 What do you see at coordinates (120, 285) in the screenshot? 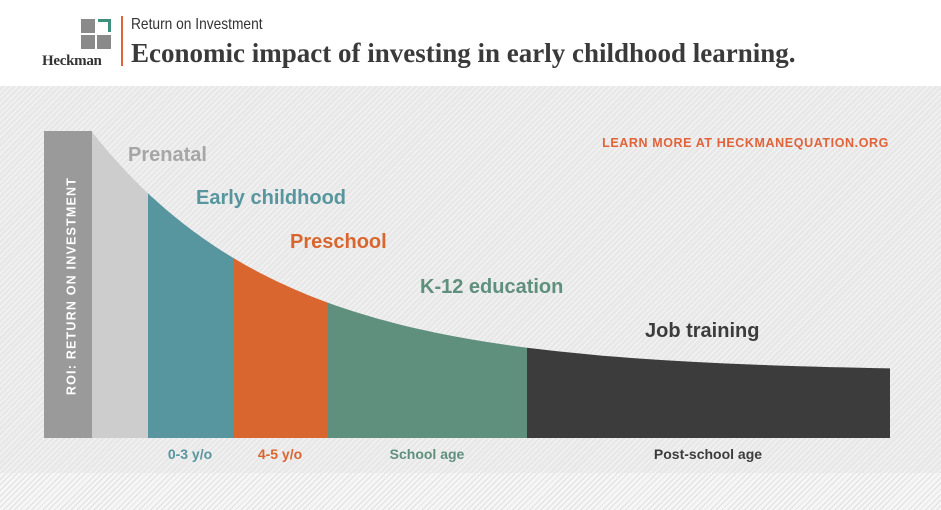
I see `segment-prenatal` at bounding box center [120, 285].